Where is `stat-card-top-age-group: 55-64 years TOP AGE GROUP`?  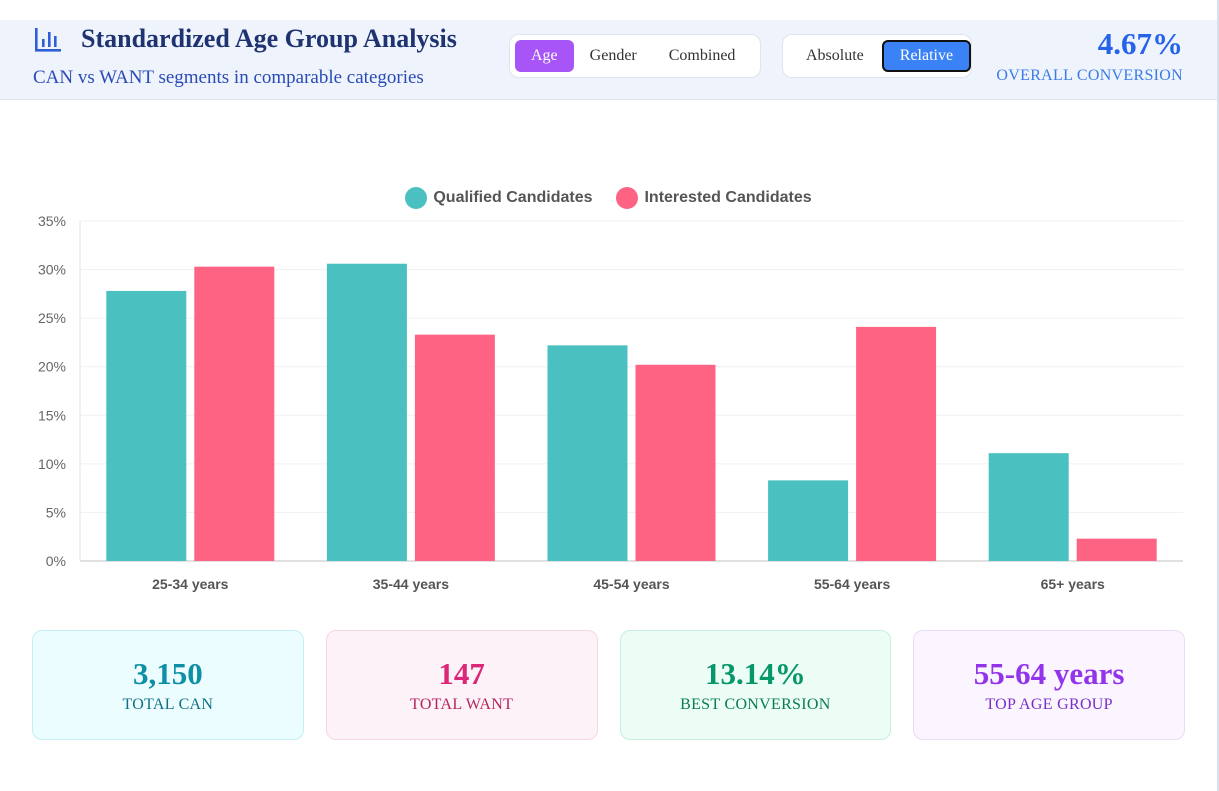
stat-card-top-age-group: 55-64 years TOP AGE GROUP is located at coordinates (1049, 685).